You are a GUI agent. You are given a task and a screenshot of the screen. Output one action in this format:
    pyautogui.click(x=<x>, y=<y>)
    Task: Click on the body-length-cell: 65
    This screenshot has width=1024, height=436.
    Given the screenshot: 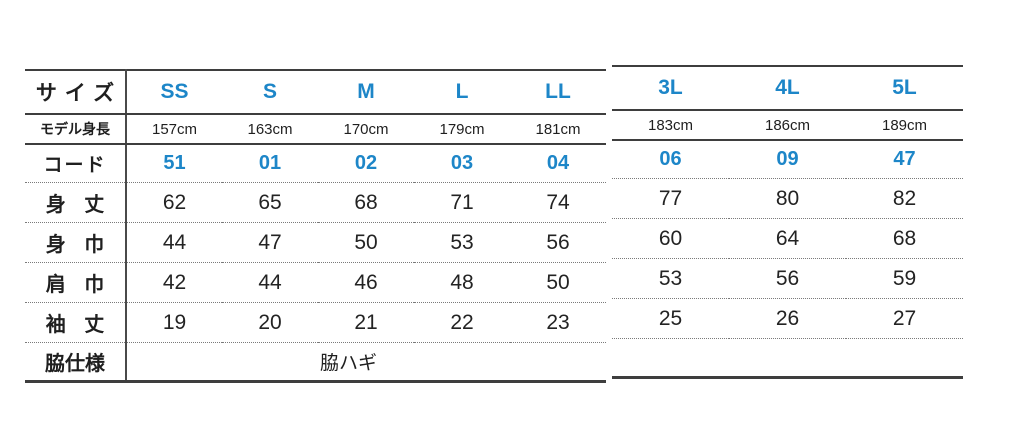 What is the action you would take?
    pyautogui.click(x=270, y=202)
    